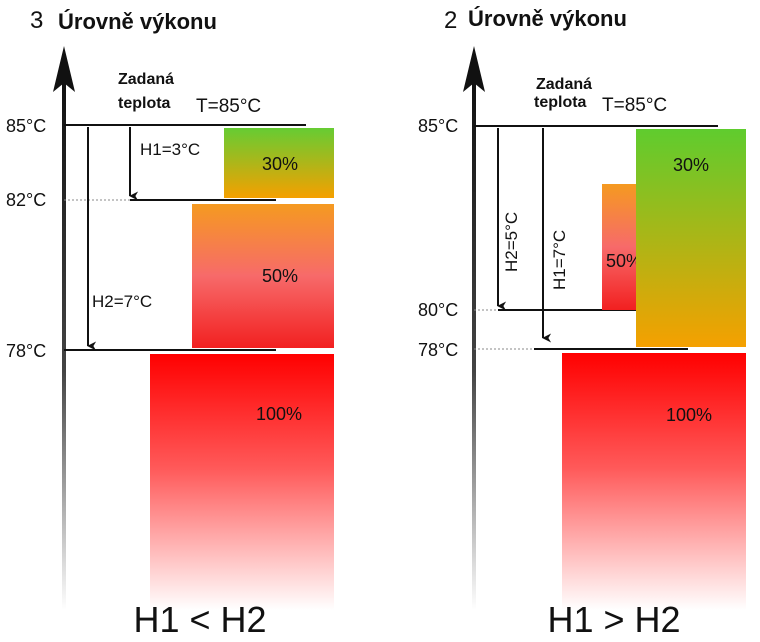  Describe the element at coordinates (613, 619) in the screenshot. I see `panel-caption: H1 > H2` at that location.